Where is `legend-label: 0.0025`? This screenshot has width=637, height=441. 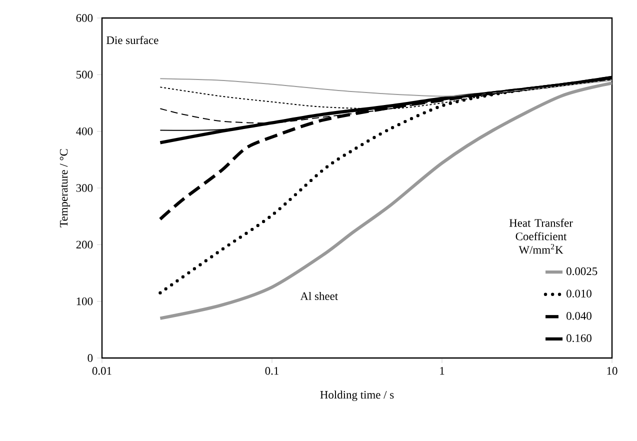
legend-label: 0.0025 is located at coordinates (582, 271).